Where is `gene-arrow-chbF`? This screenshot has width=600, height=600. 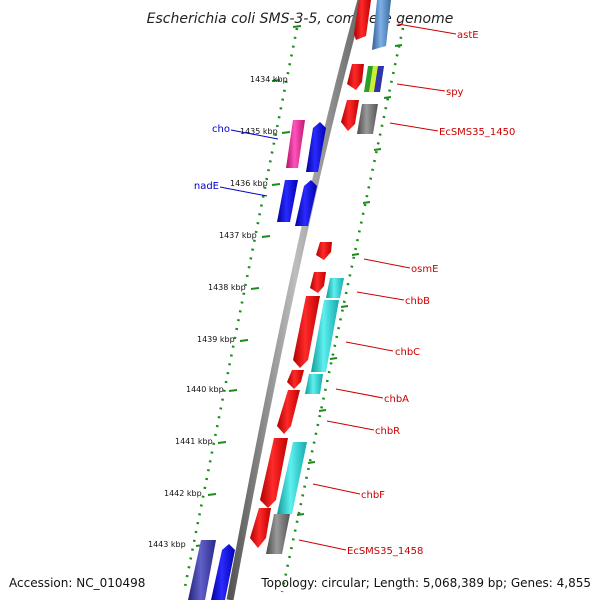
gene-arrow-chbF is located at coordinates (274, 473).